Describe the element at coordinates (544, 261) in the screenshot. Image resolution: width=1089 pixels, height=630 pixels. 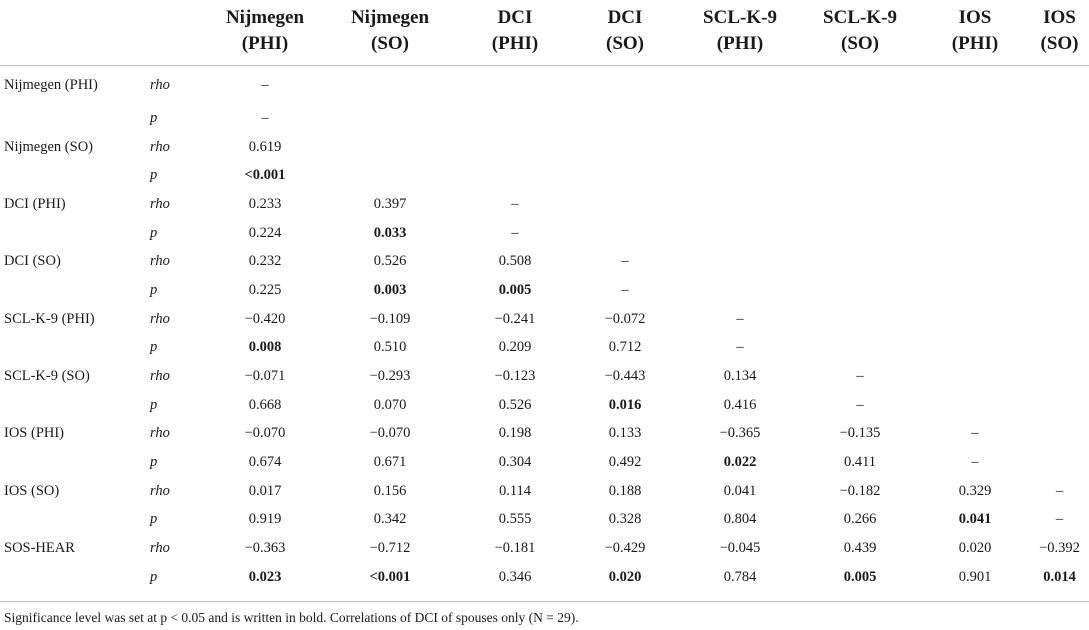
I see `table-row: DCI (SO) rho 0.232 0.526 0.508 –` at that location.